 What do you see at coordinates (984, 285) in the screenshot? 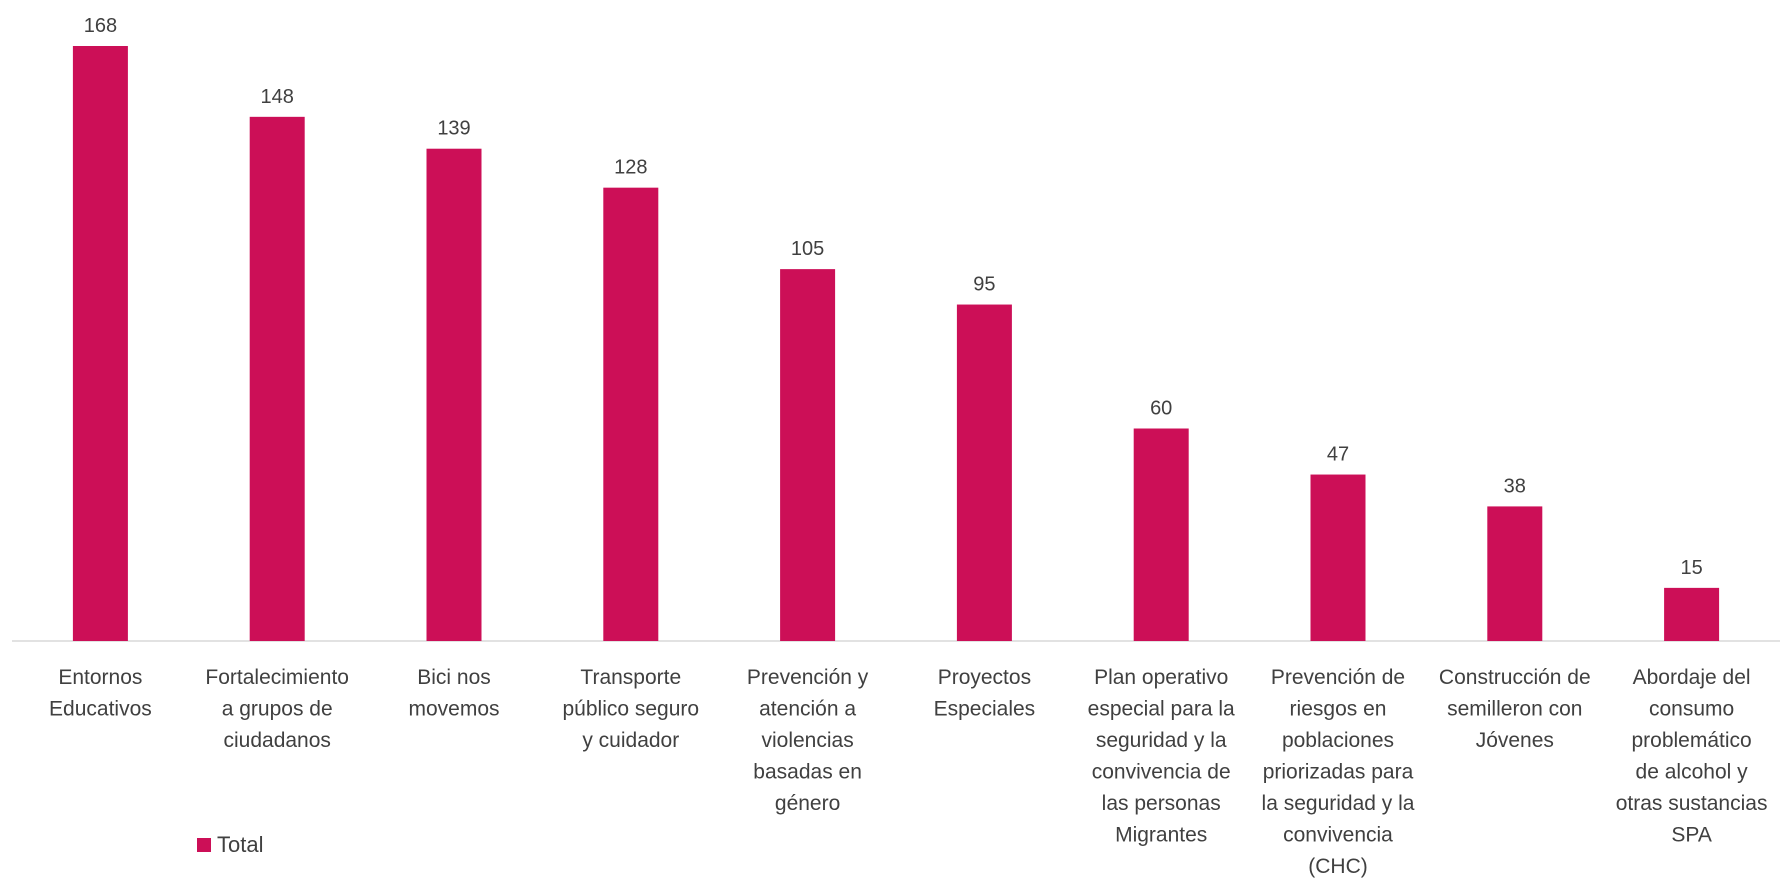
I see `data-label: 95` at bounding box center [984, 285].